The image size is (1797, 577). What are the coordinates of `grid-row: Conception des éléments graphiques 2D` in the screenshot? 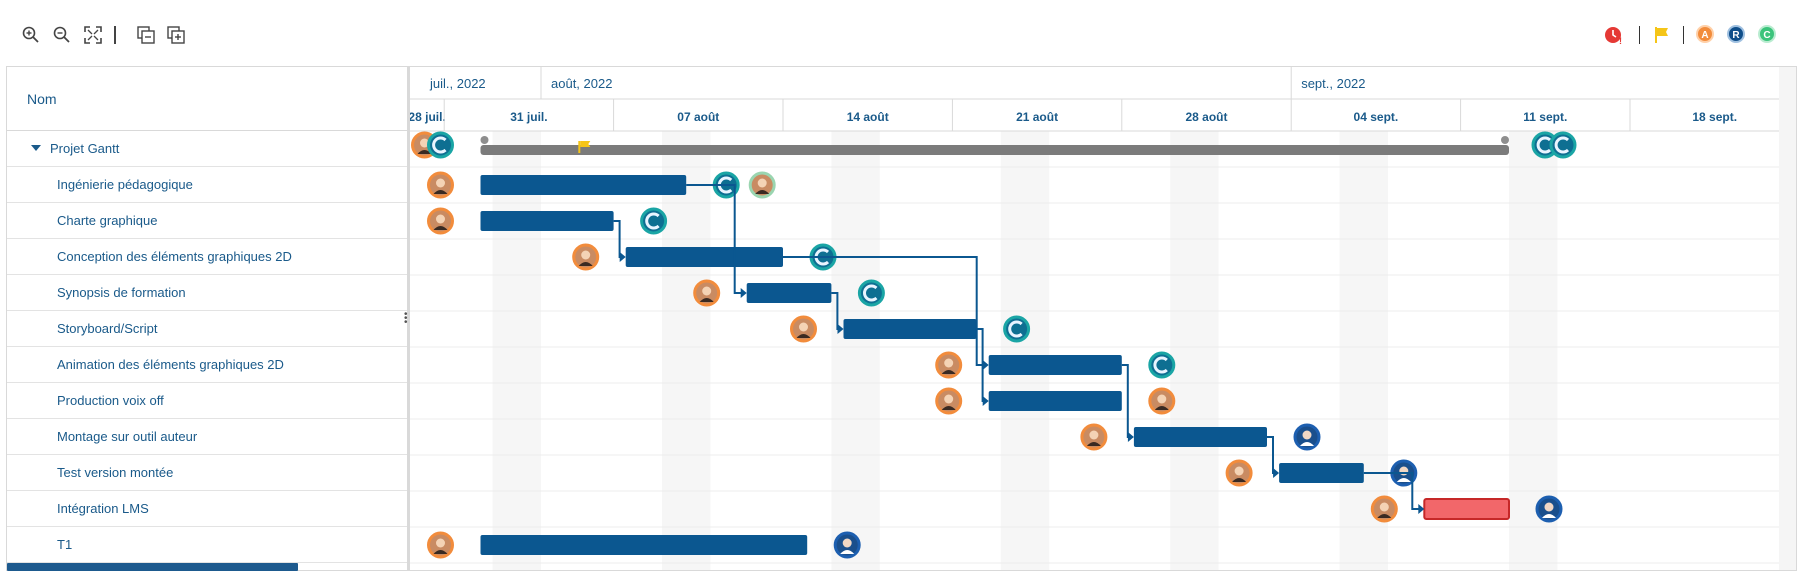 It's located at (207, 257).